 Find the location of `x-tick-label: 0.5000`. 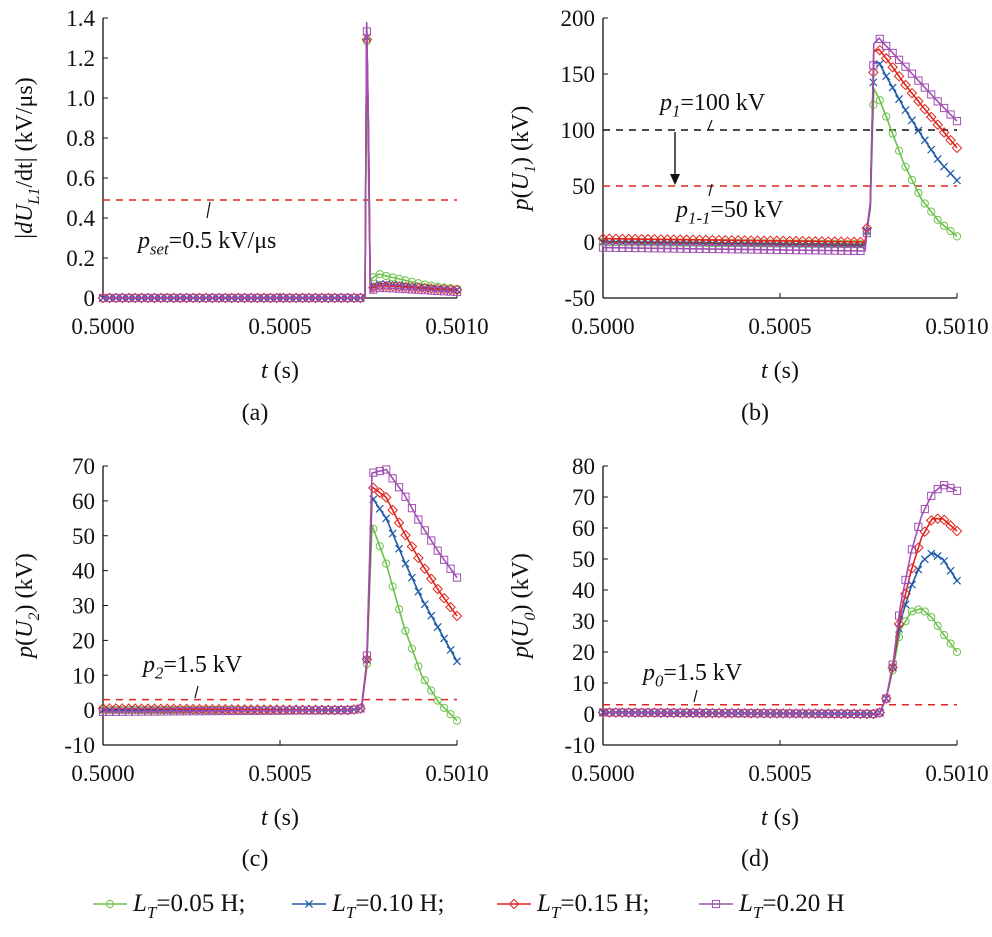

x-tick-label: 0.5000 is located at coordinates (102, 773).